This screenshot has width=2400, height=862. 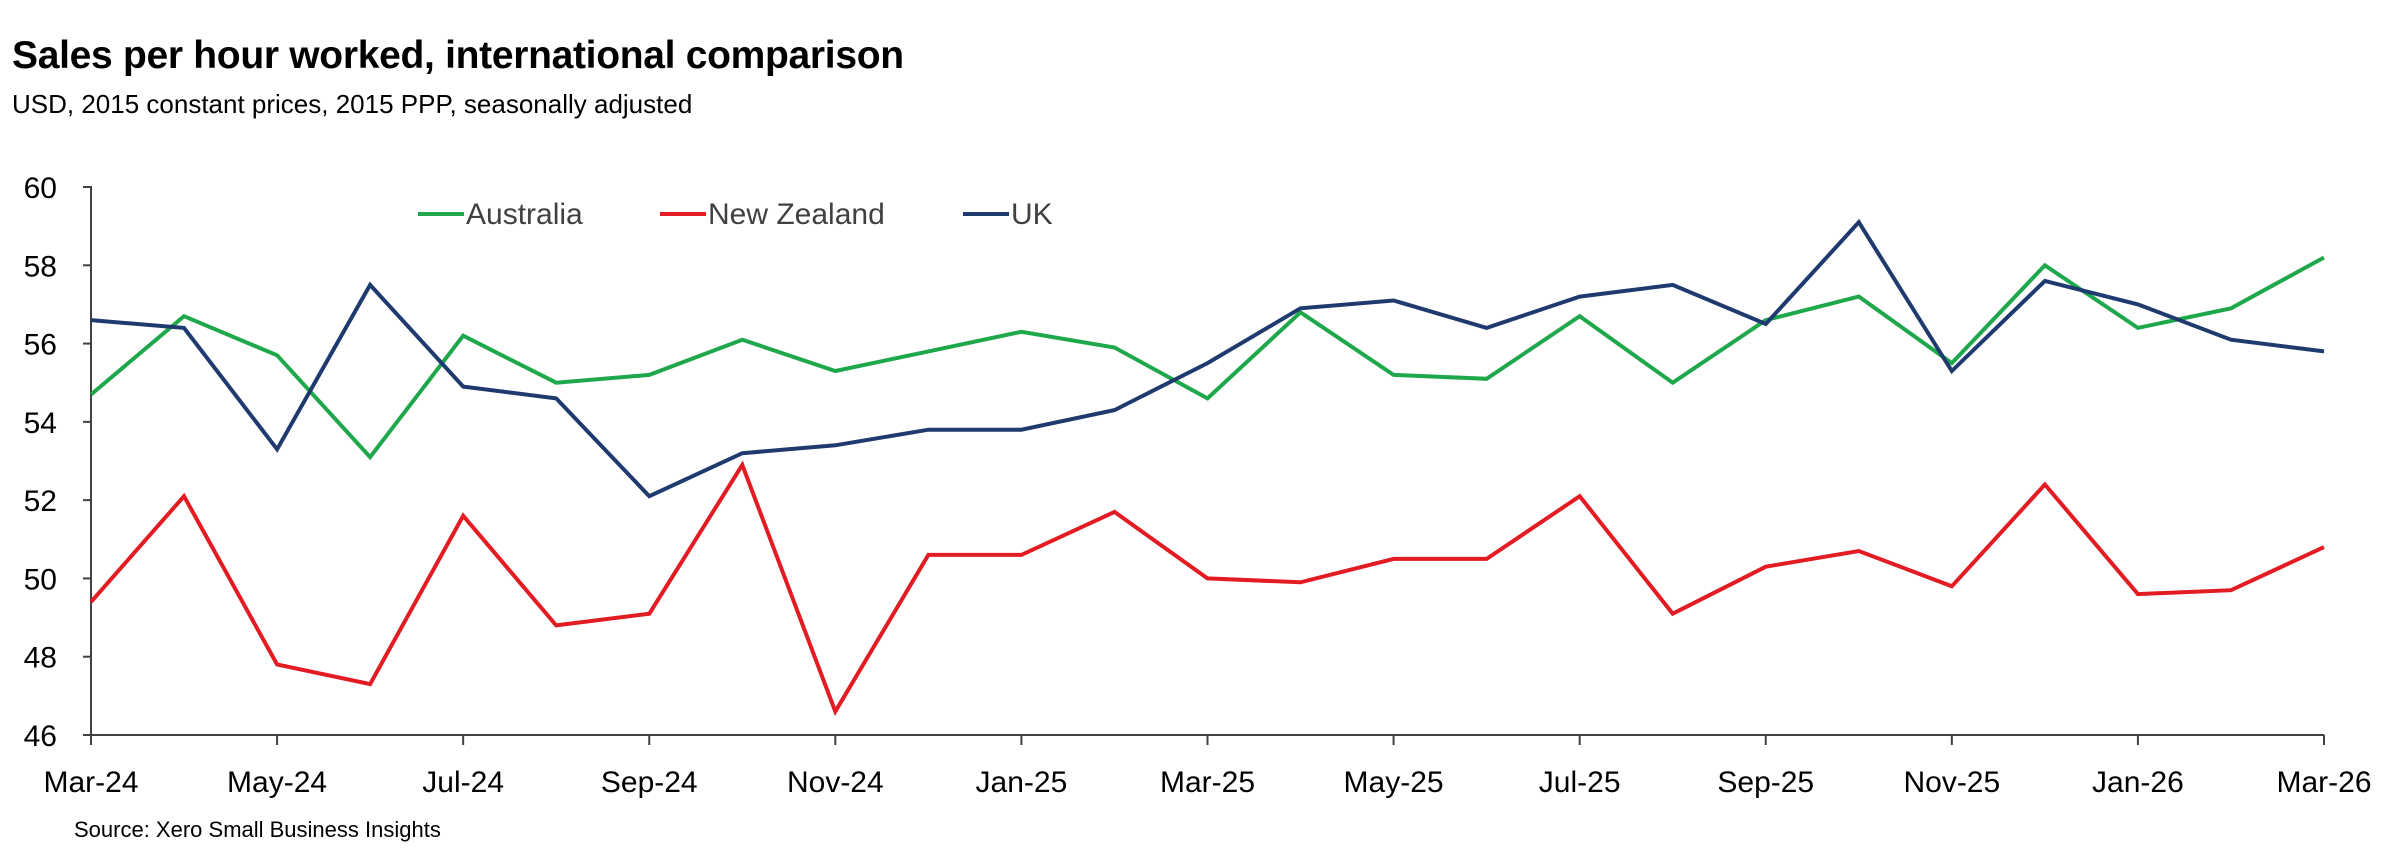 I want to click on y-tick-label: 48, so click(x=40, y=658).